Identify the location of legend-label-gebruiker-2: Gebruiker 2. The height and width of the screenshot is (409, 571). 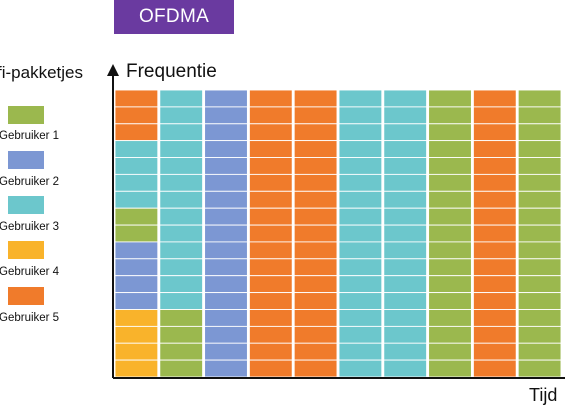
(30, 182).